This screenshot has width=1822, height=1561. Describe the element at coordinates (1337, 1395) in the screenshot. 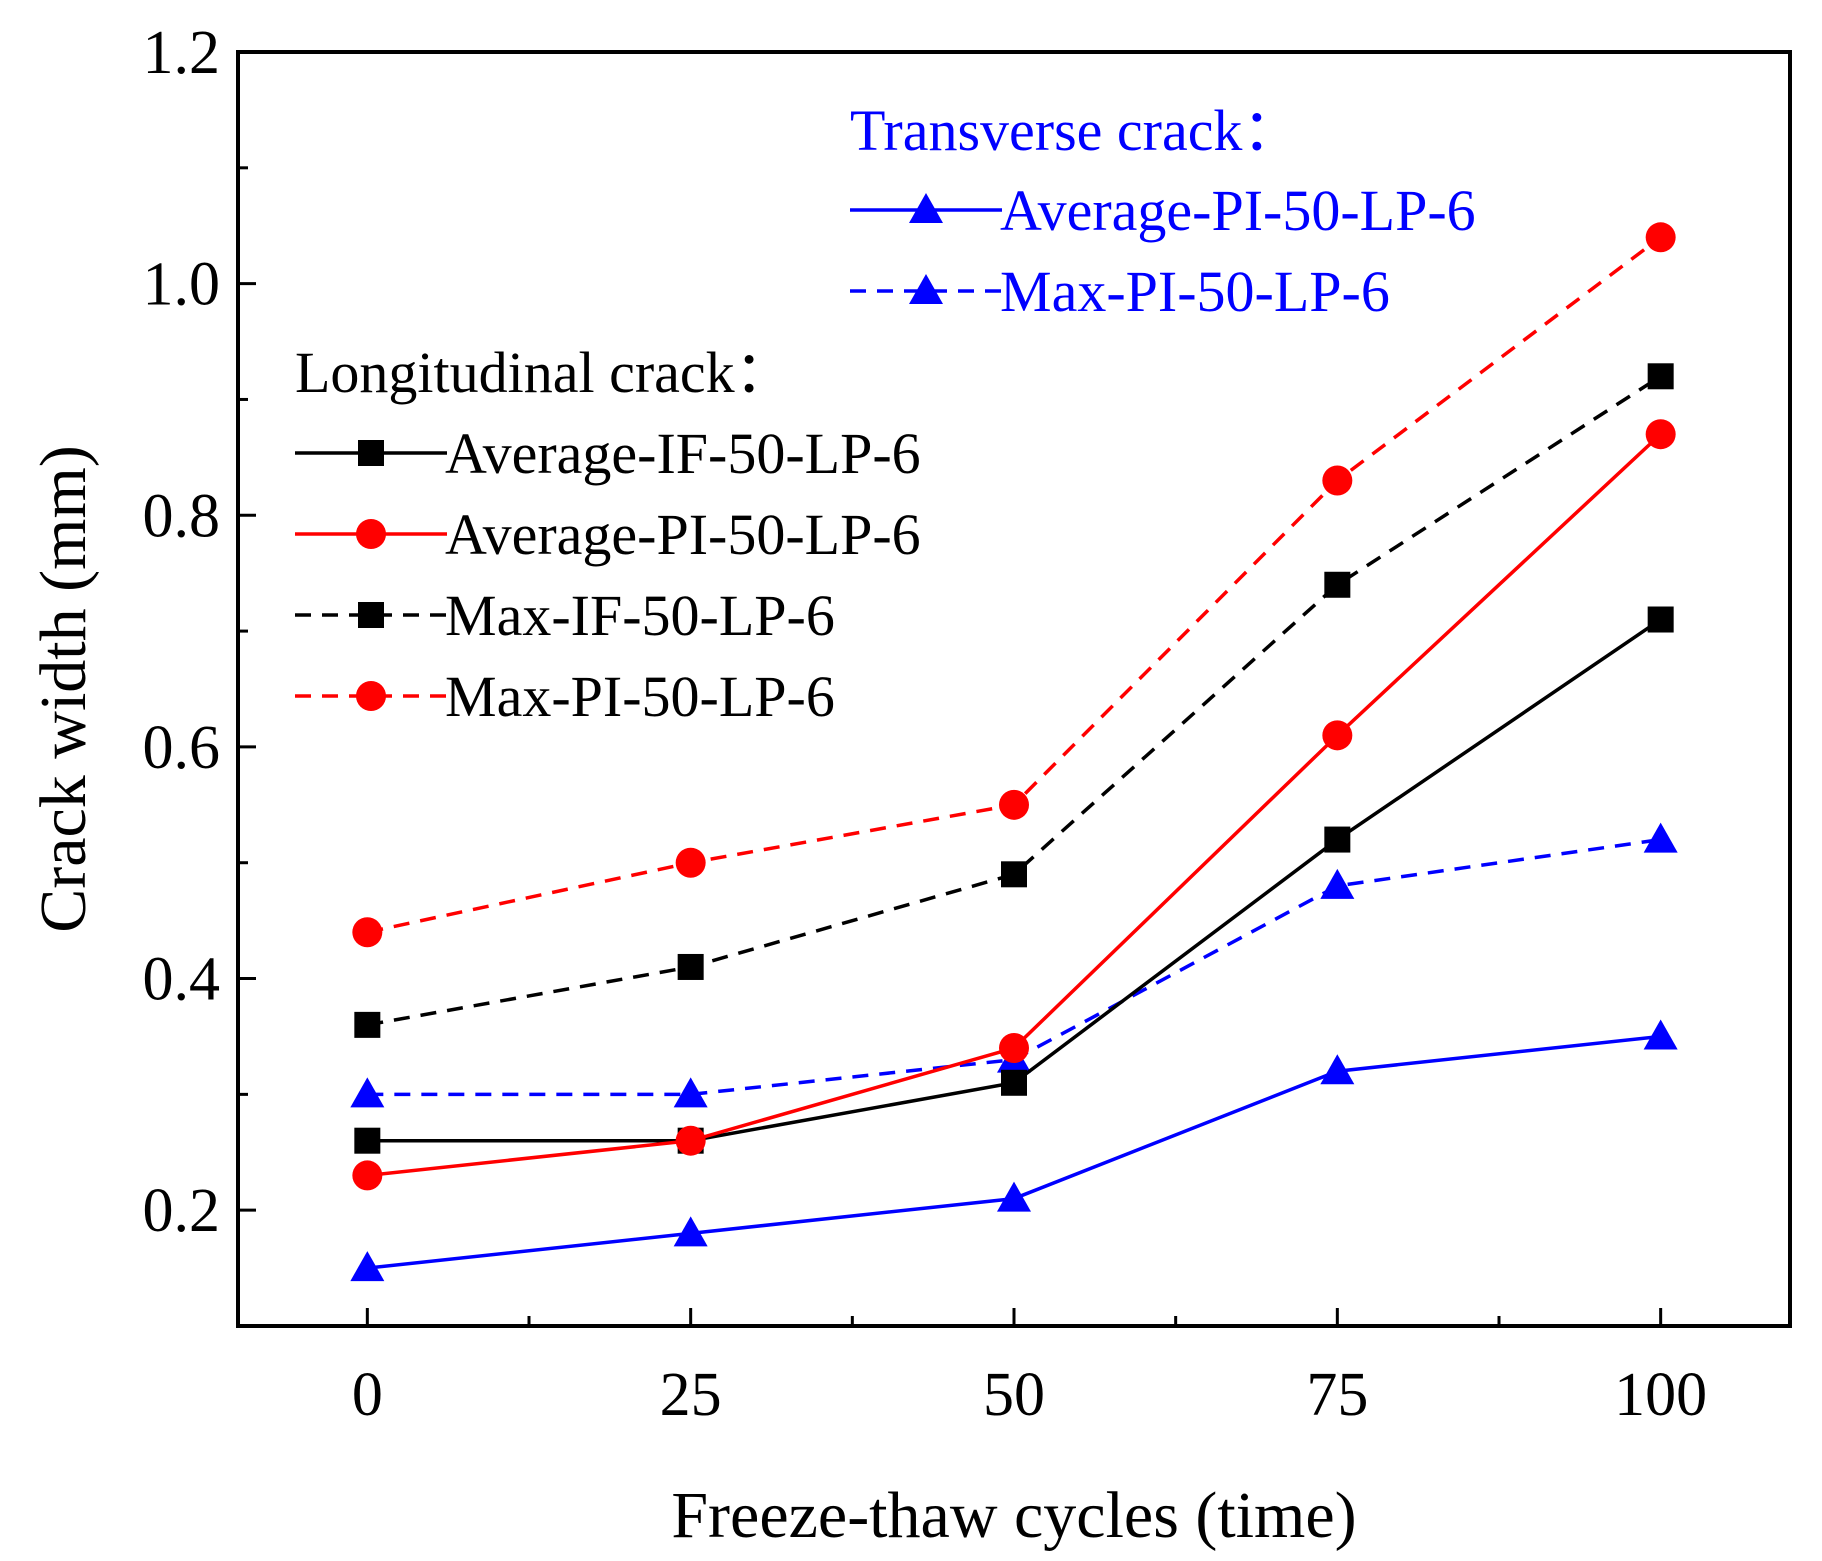

I see `x-tick-label: 75` at that location.